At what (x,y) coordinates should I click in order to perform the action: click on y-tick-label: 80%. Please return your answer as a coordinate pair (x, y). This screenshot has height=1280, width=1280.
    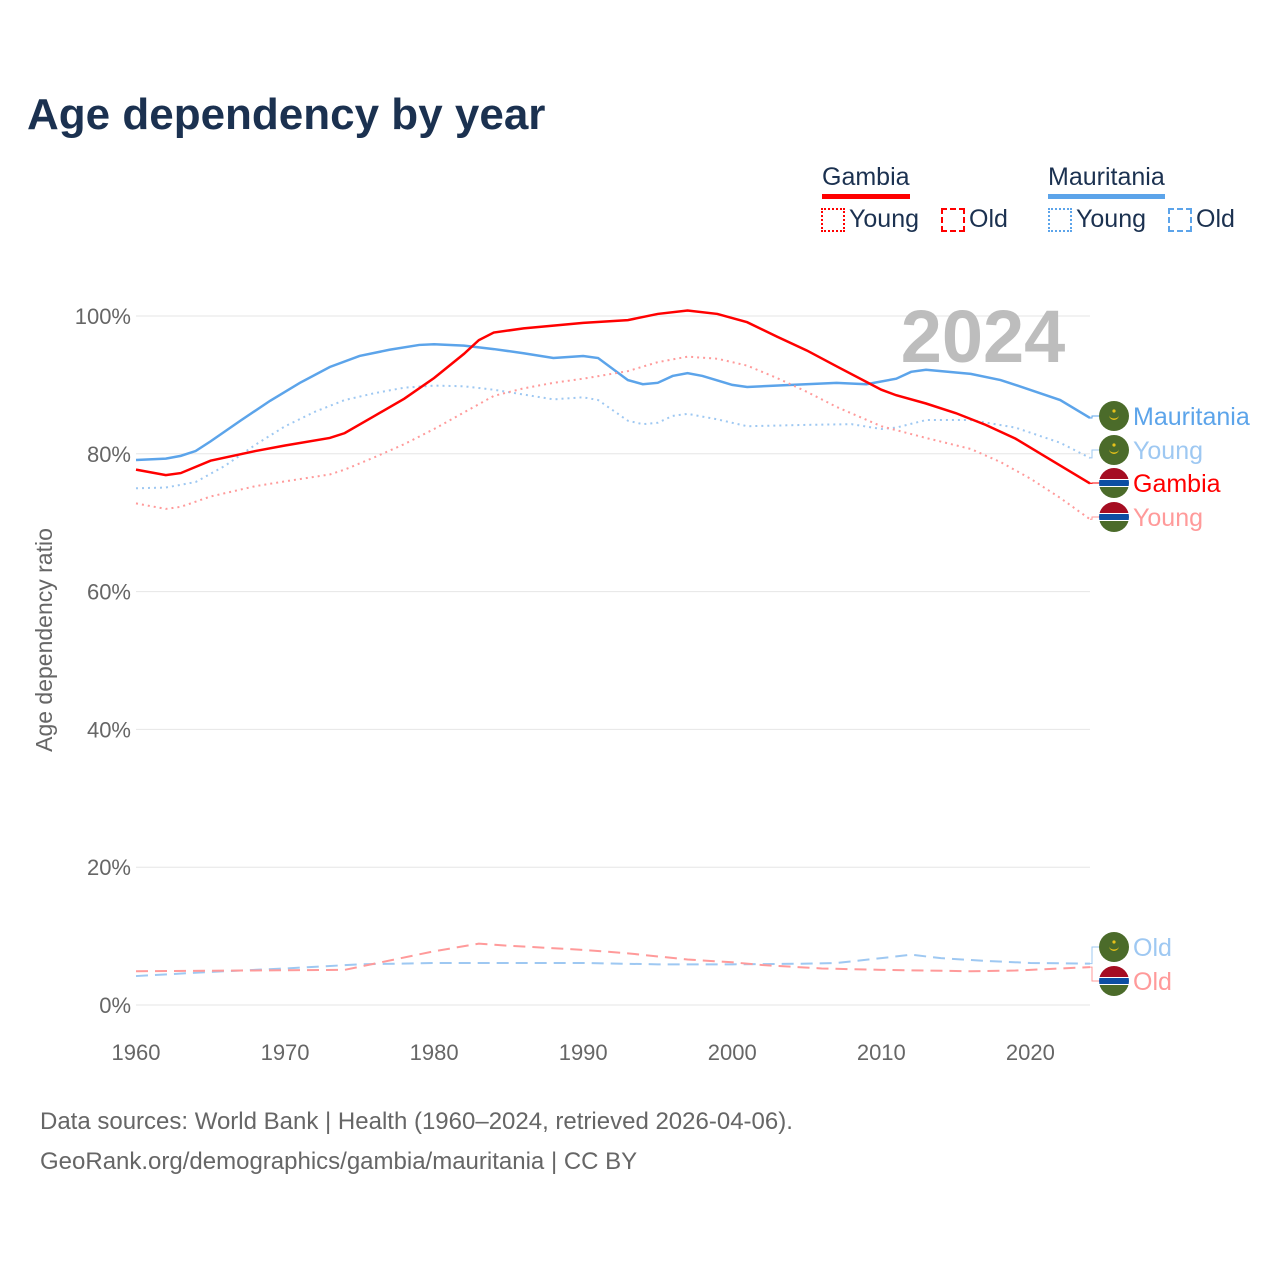
    Looking at the image, I should click on (109, 454).